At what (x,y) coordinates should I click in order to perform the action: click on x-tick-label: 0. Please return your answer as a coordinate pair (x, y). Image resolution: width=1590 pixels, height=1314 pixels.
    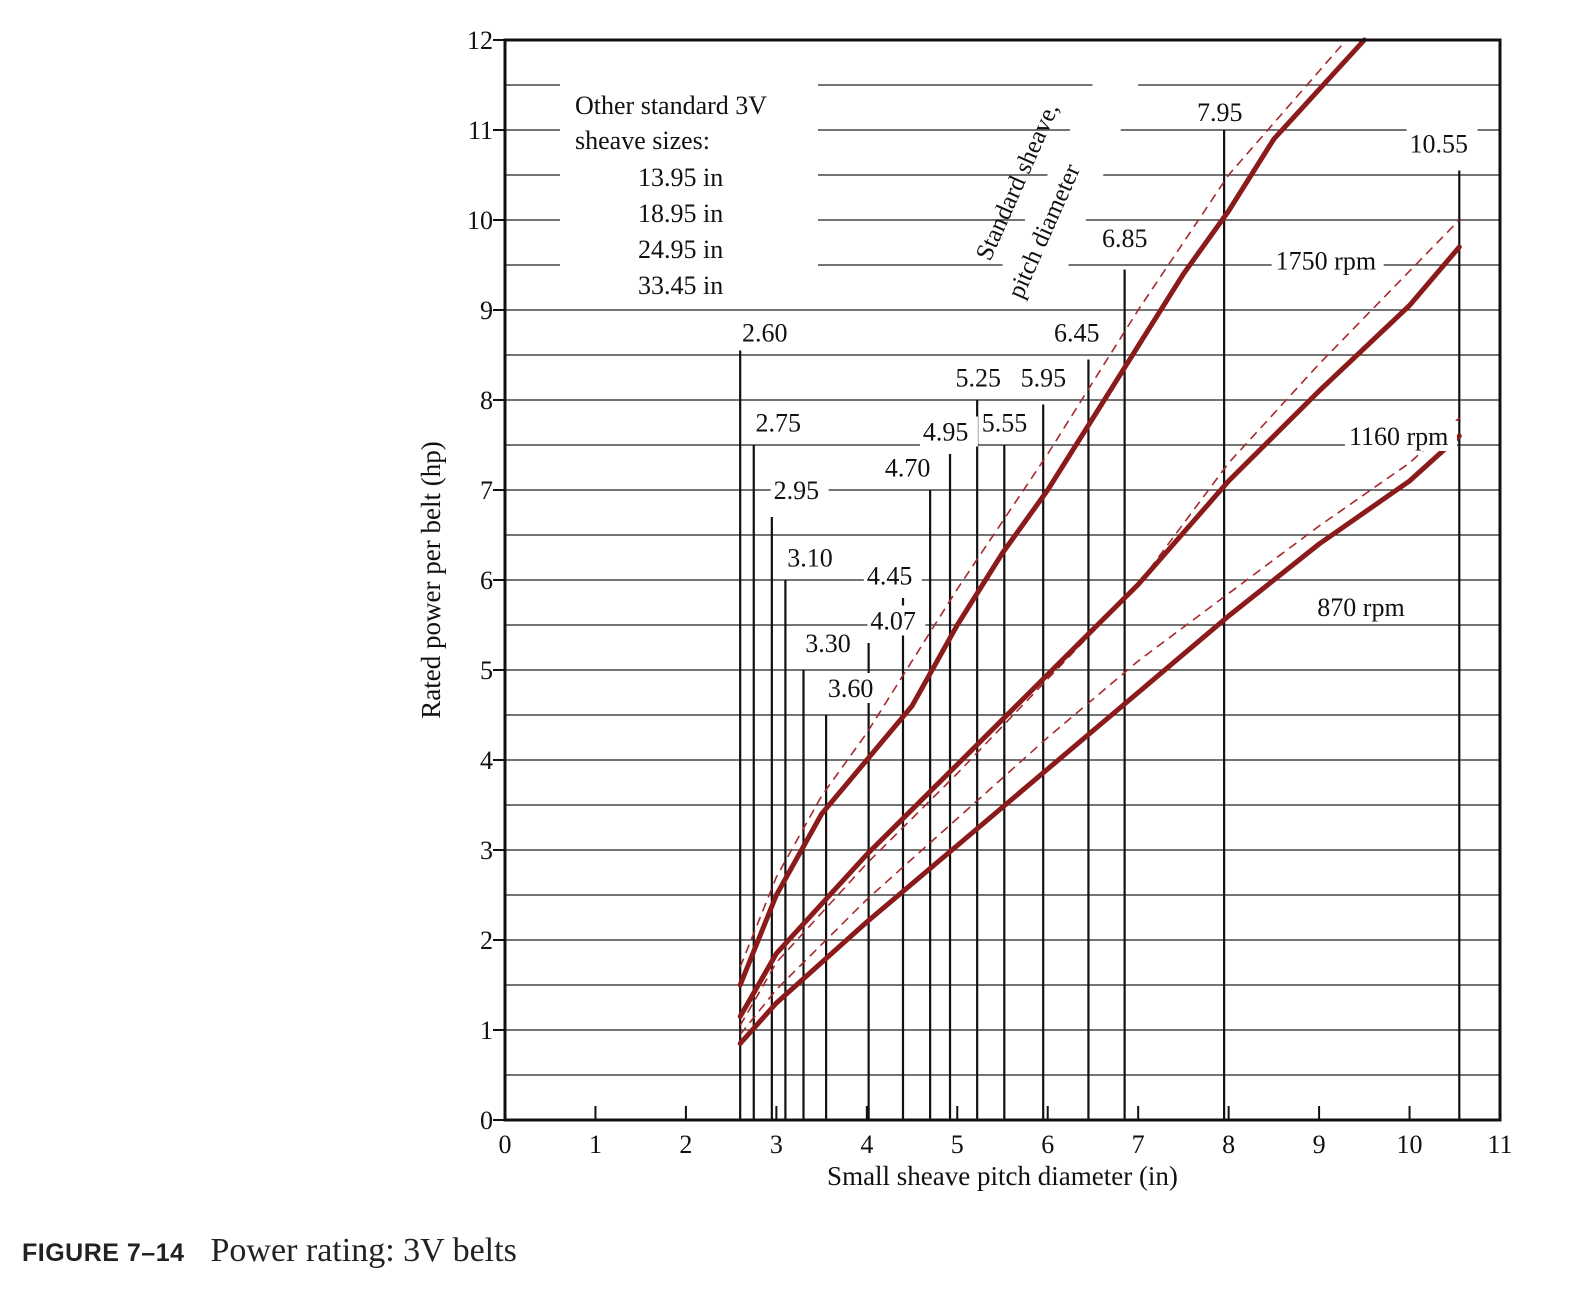
    Looking at the image, I should click on (505, 1144).